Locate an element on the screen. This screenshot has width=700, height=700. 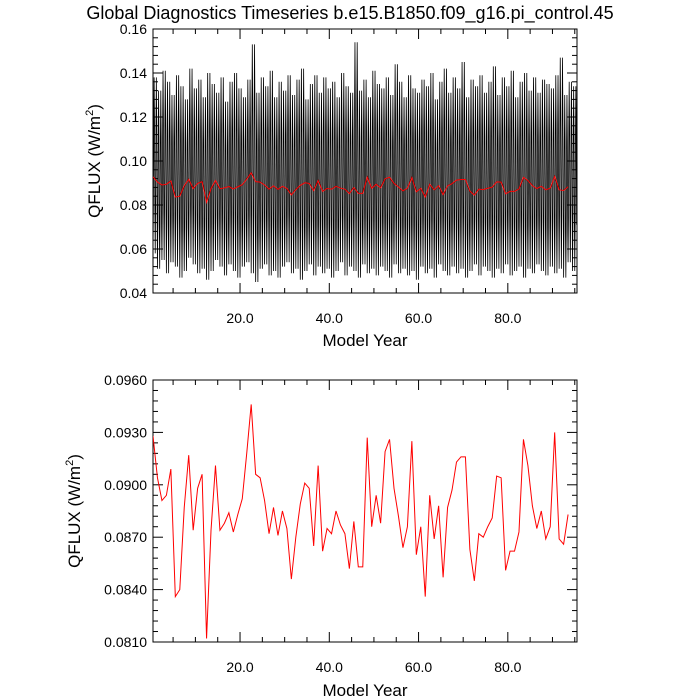
y-tick-label: 0.0900 is located at coordinates (125, 485).